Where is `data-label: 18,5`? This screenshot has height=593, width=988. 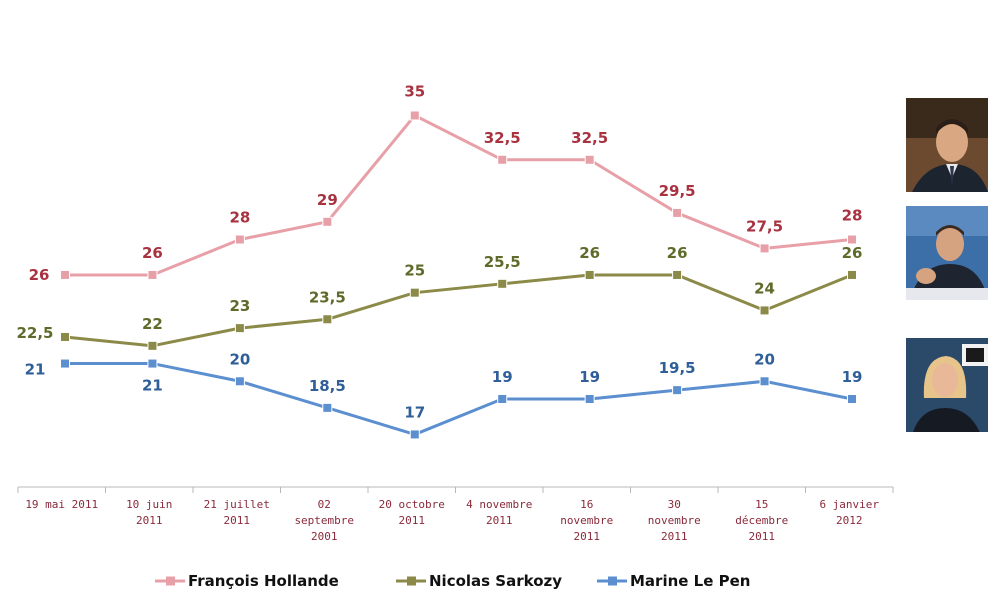
data-label: 18,5 is located at coordinates (327, 386).